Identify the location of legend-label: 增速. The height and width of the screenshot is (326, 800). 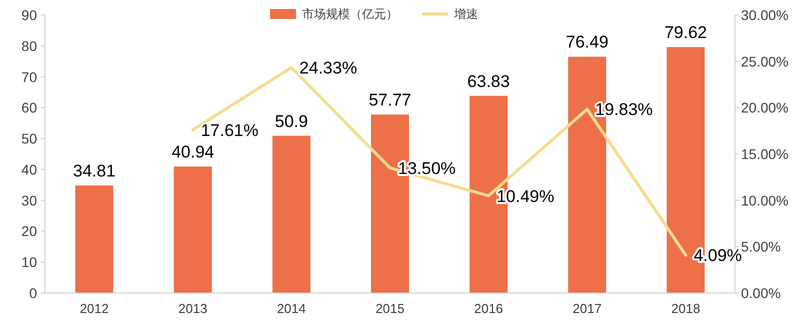
(465, 14).